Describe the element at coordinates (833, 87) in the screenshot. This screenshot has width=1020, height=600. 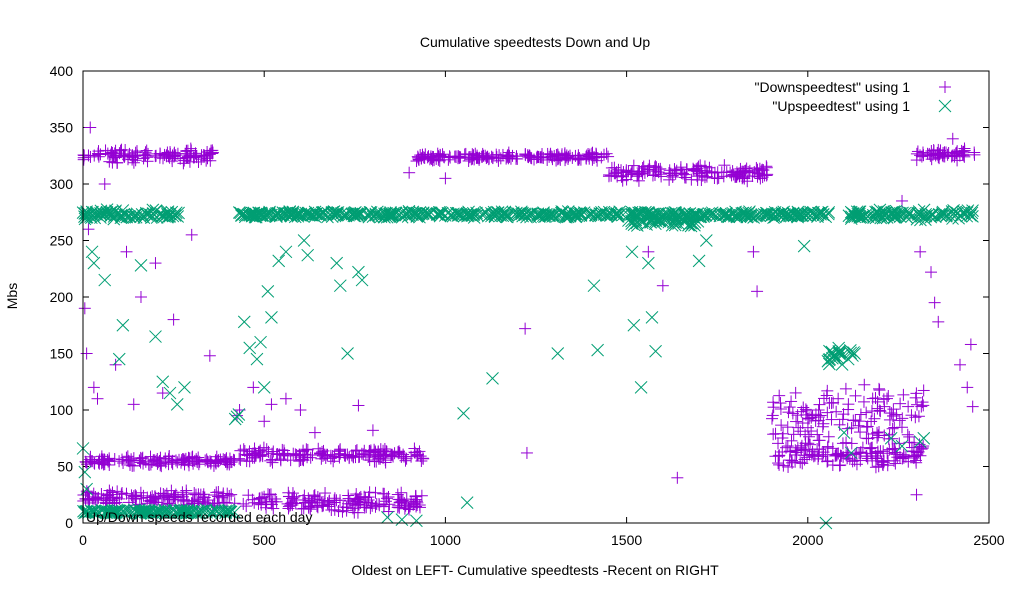
I see `legend-label-down: "Downspeedtest" using 1` at that location.